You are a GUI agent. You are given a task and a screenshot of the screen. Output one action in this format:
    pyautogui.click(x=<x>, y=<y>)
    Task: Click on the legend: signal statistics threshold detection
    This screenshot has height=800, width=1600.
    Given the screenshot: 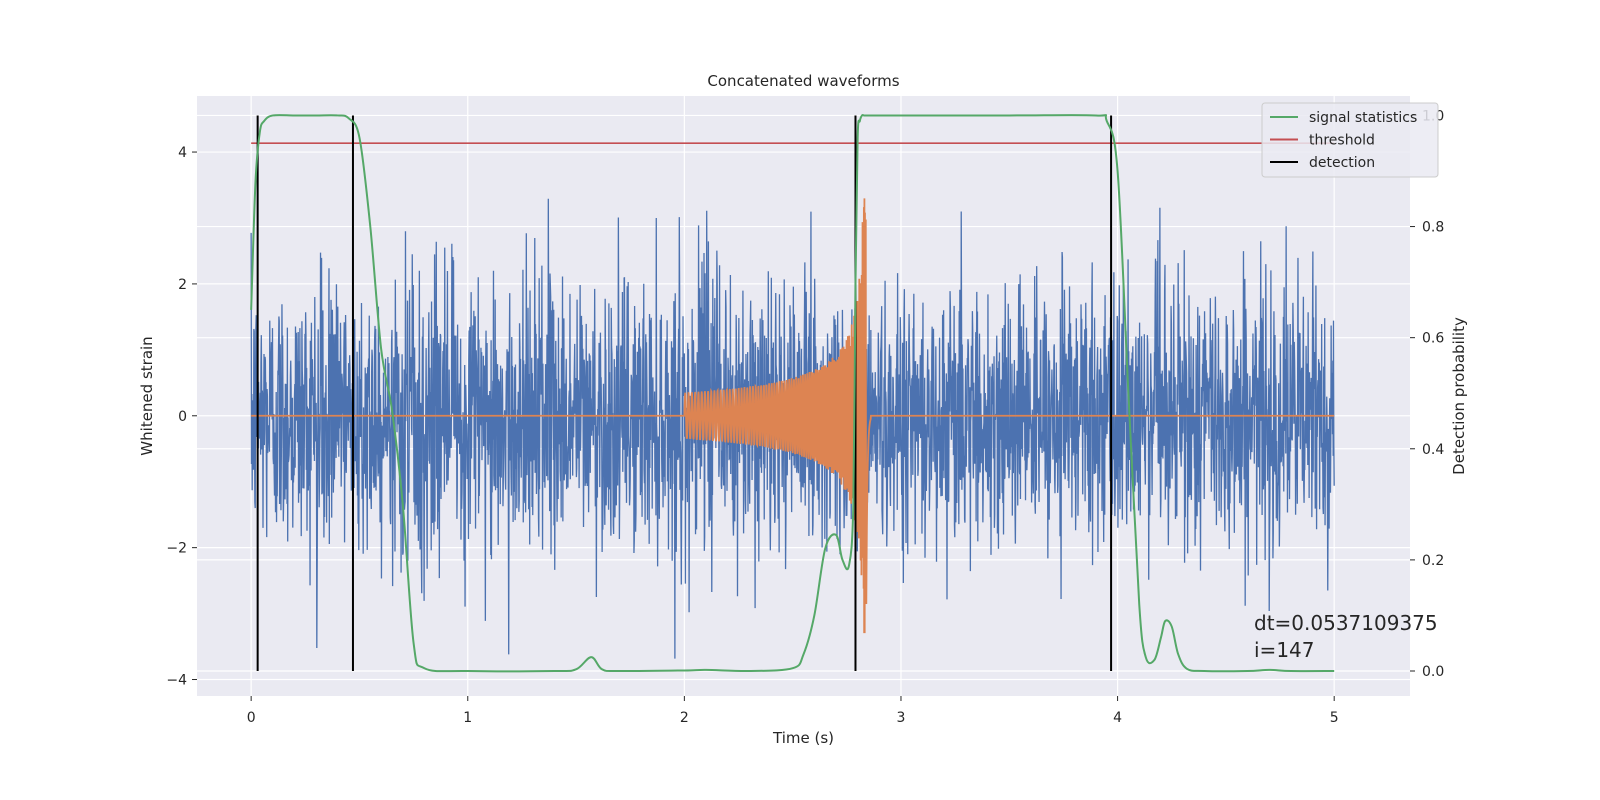 What is the action you would take?
    pyautogui.click(x=1350, y=140)
    